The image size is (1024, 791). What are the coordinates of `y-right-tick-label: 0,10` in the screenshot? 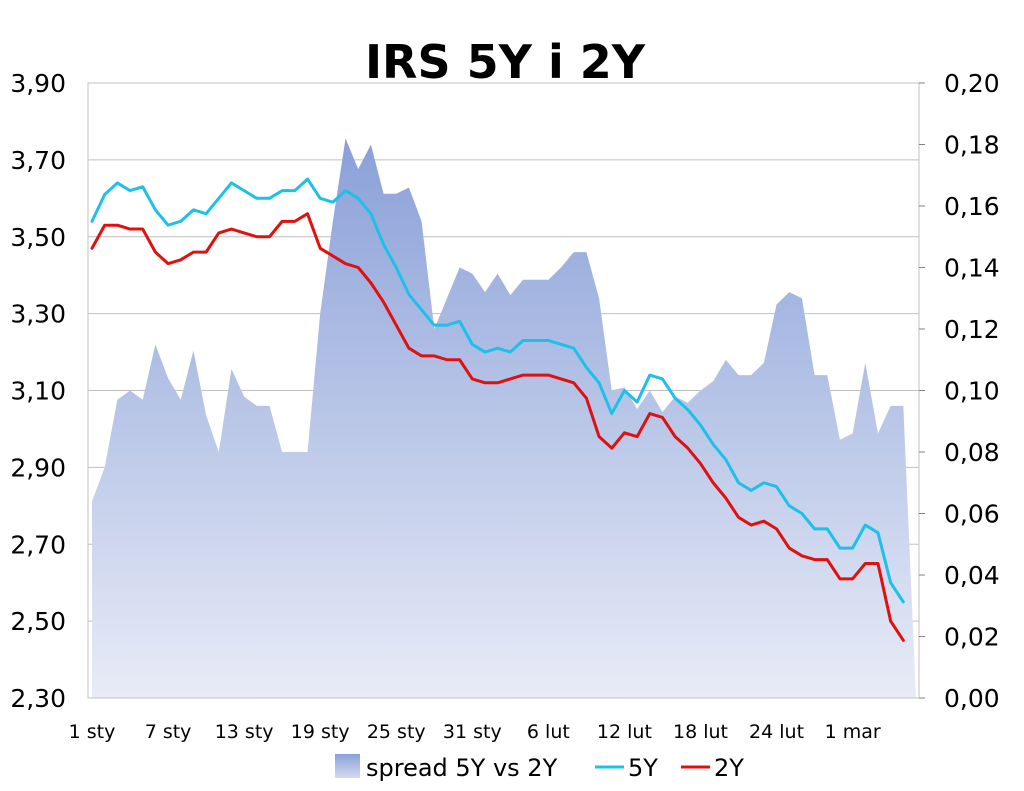 It's located at (972, 391).